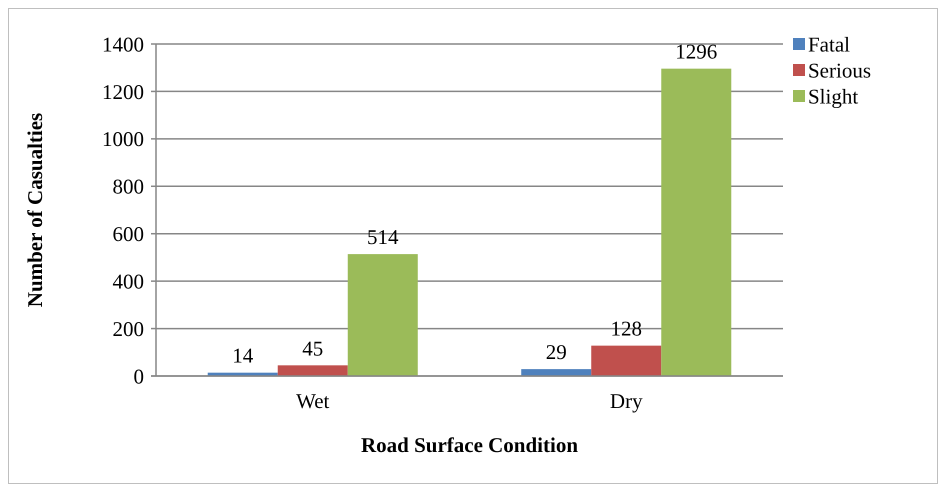 This screenshot has height=484, width=940. Describe the element at coordinates (627, 401) in the screenshot. I see `x-tick-label: Dry` at that location.